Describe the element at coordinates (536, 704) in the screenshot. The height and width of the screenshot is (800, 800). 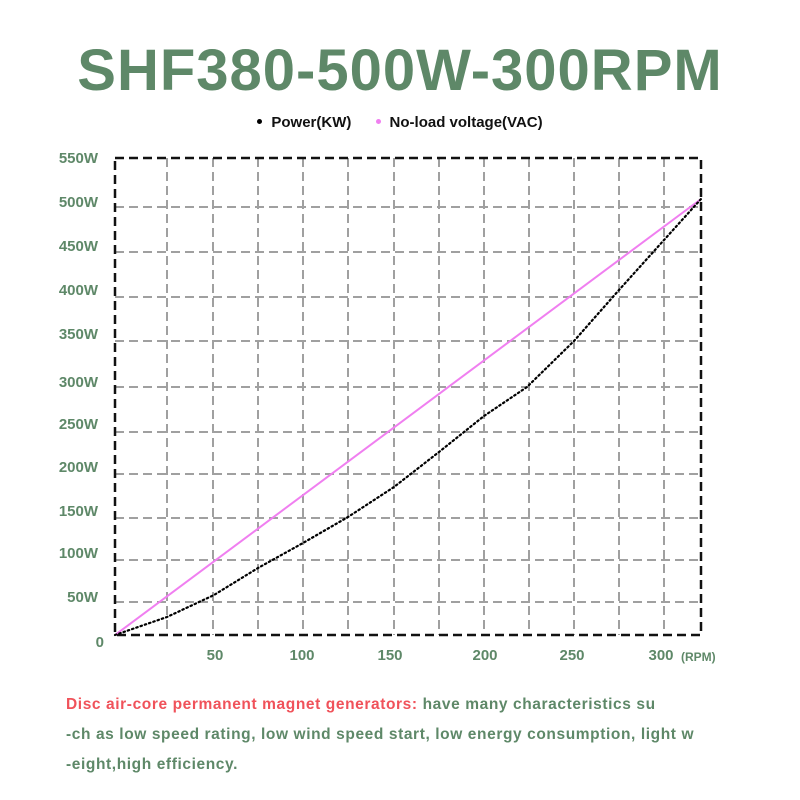
I see `description-line-1-rest: have many characteristics su` at that location.